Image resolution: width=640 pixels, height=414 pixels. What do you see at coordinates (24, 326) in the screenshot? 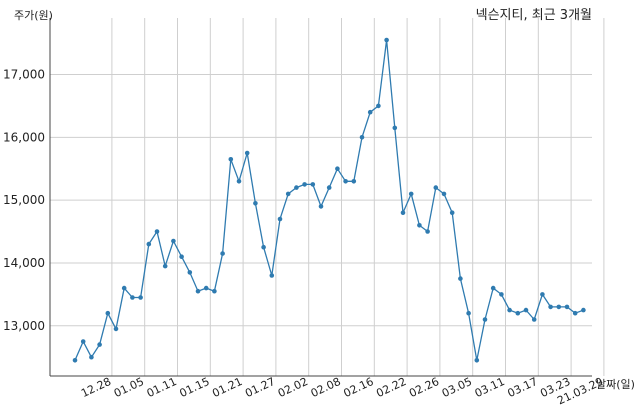
I see `y-tick-label: 13,000` at bounding box center [24, 326].